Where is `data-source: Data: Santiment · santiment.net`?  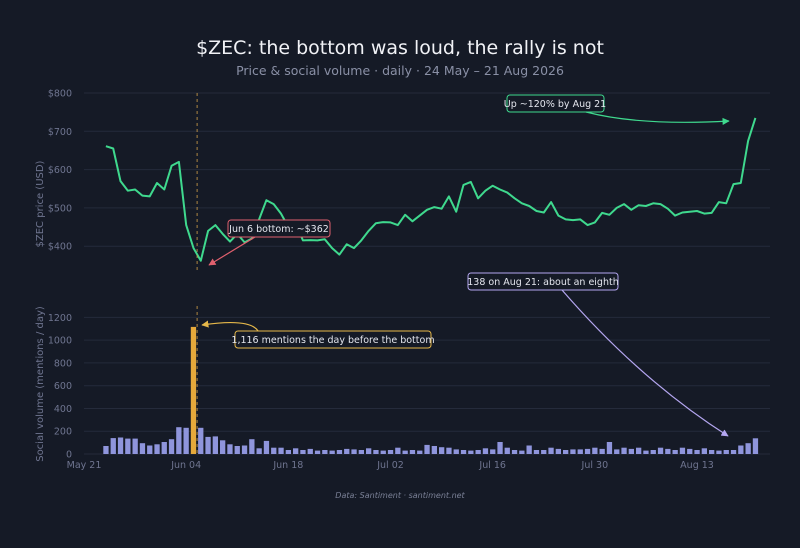 data-source: Data: Santiment · santiment.net is located at coordinates (400, 495).